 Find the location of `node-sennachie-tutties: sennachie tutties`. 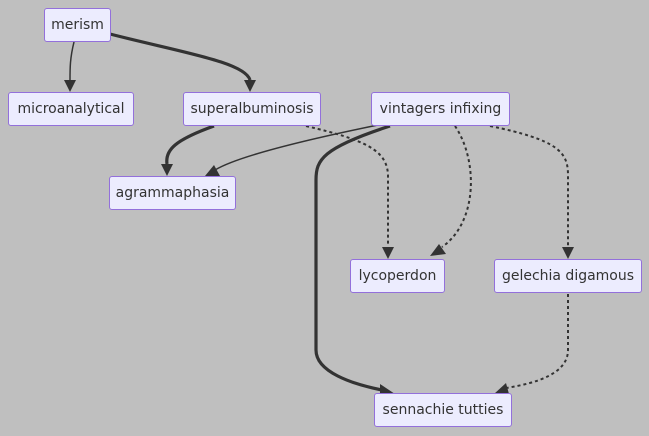

node-sennachie-tutties: sennachie tutties is located at coordinates (443, 410).